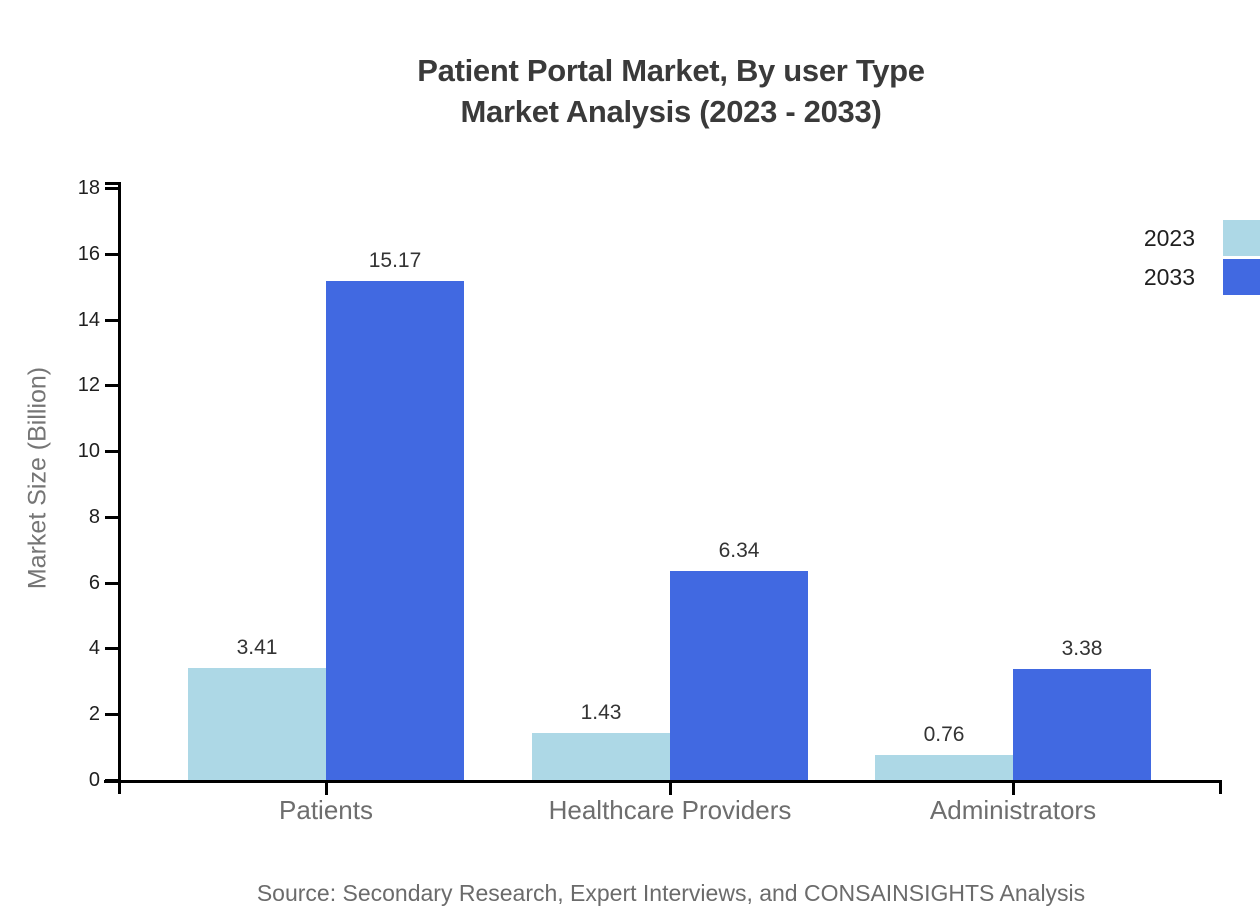 Image resolution: width=1260 pixels, height=920 pixels. What do you see at coordinates (94, 780) in the screenshot?
I see `y-tick-label: 0` at bounding box center [94, 780].